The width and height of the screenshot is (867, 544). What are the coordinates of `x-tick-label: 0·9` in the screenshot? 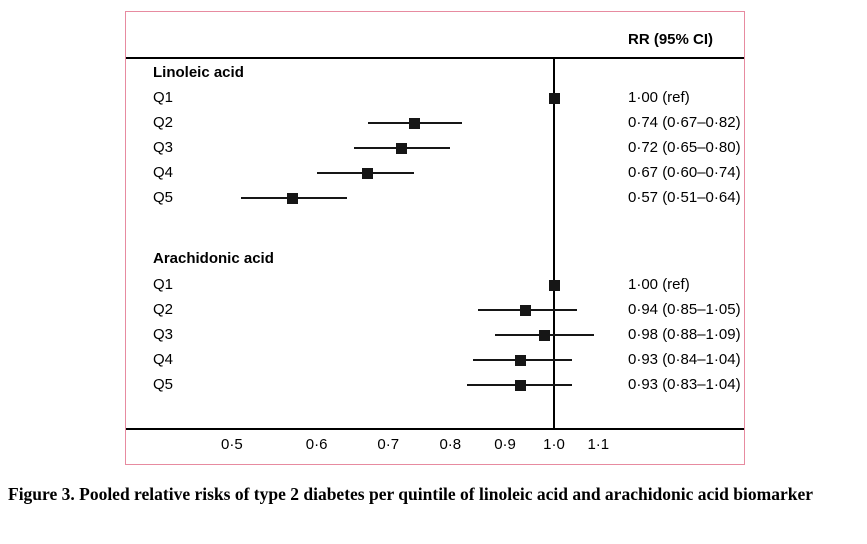 It's located at (505, 444).